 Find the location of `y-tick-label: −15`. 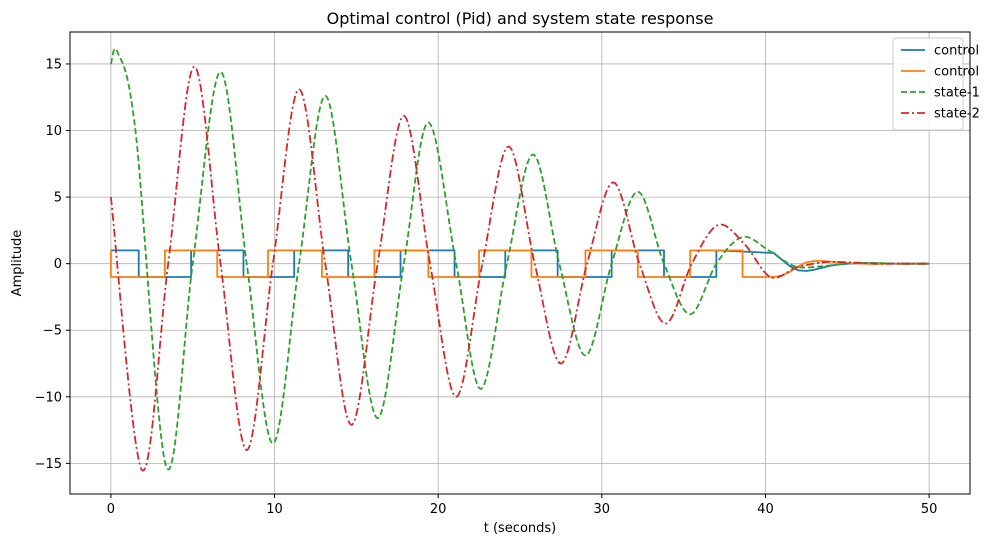

y-tick-label: −15 is located at coordinates (48, 464).